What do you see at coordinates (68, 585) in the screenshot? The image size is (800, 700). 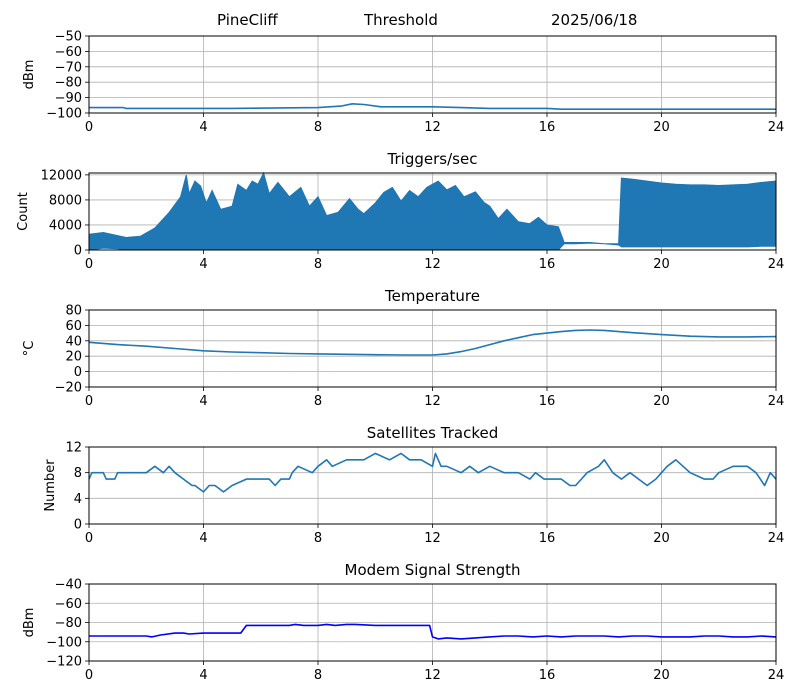 I see `y-tick-label: −40` at bounding box center [68, 585].